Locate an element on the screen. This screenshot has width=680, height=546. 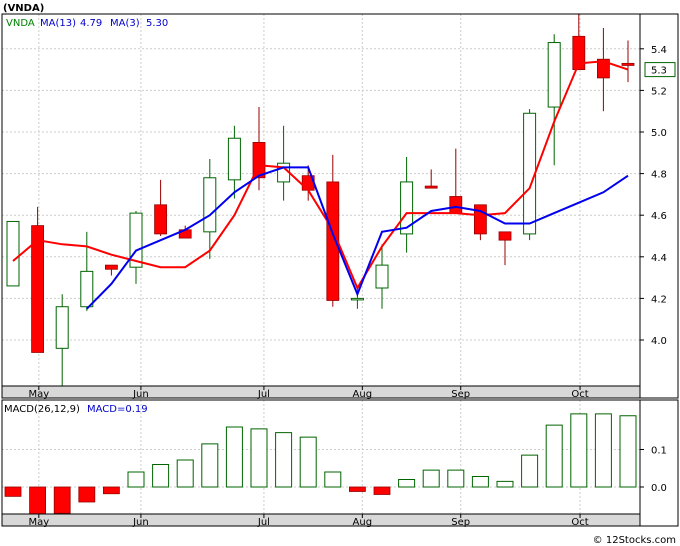
month-label: Jul is located at coordinates (263, 394).